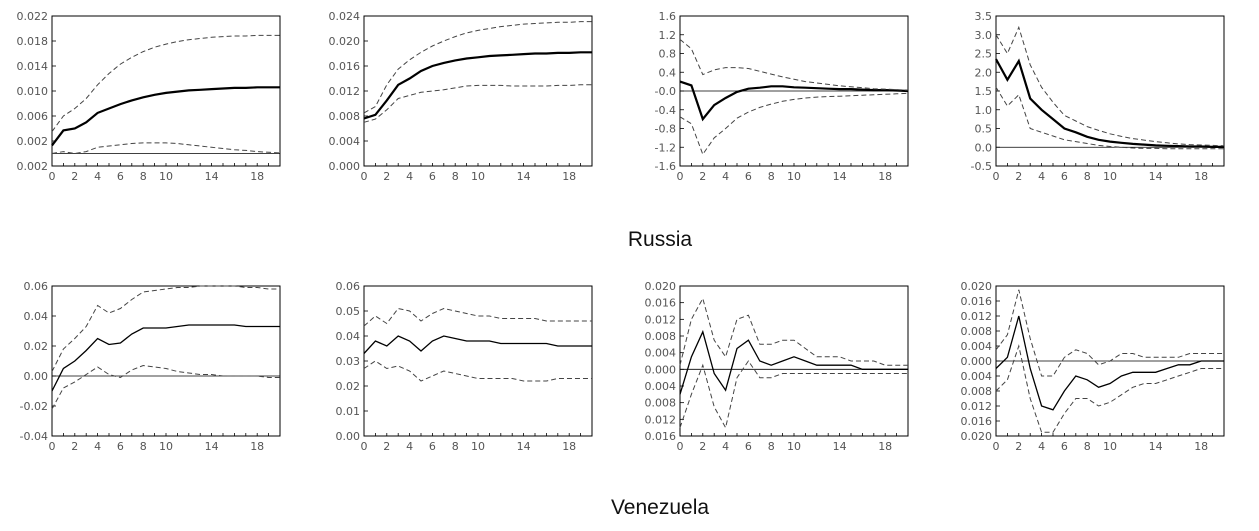 The width and height of the screenshot is (1259, 531). I want to click on y-tick-label: 1.6, so click(668, 16).